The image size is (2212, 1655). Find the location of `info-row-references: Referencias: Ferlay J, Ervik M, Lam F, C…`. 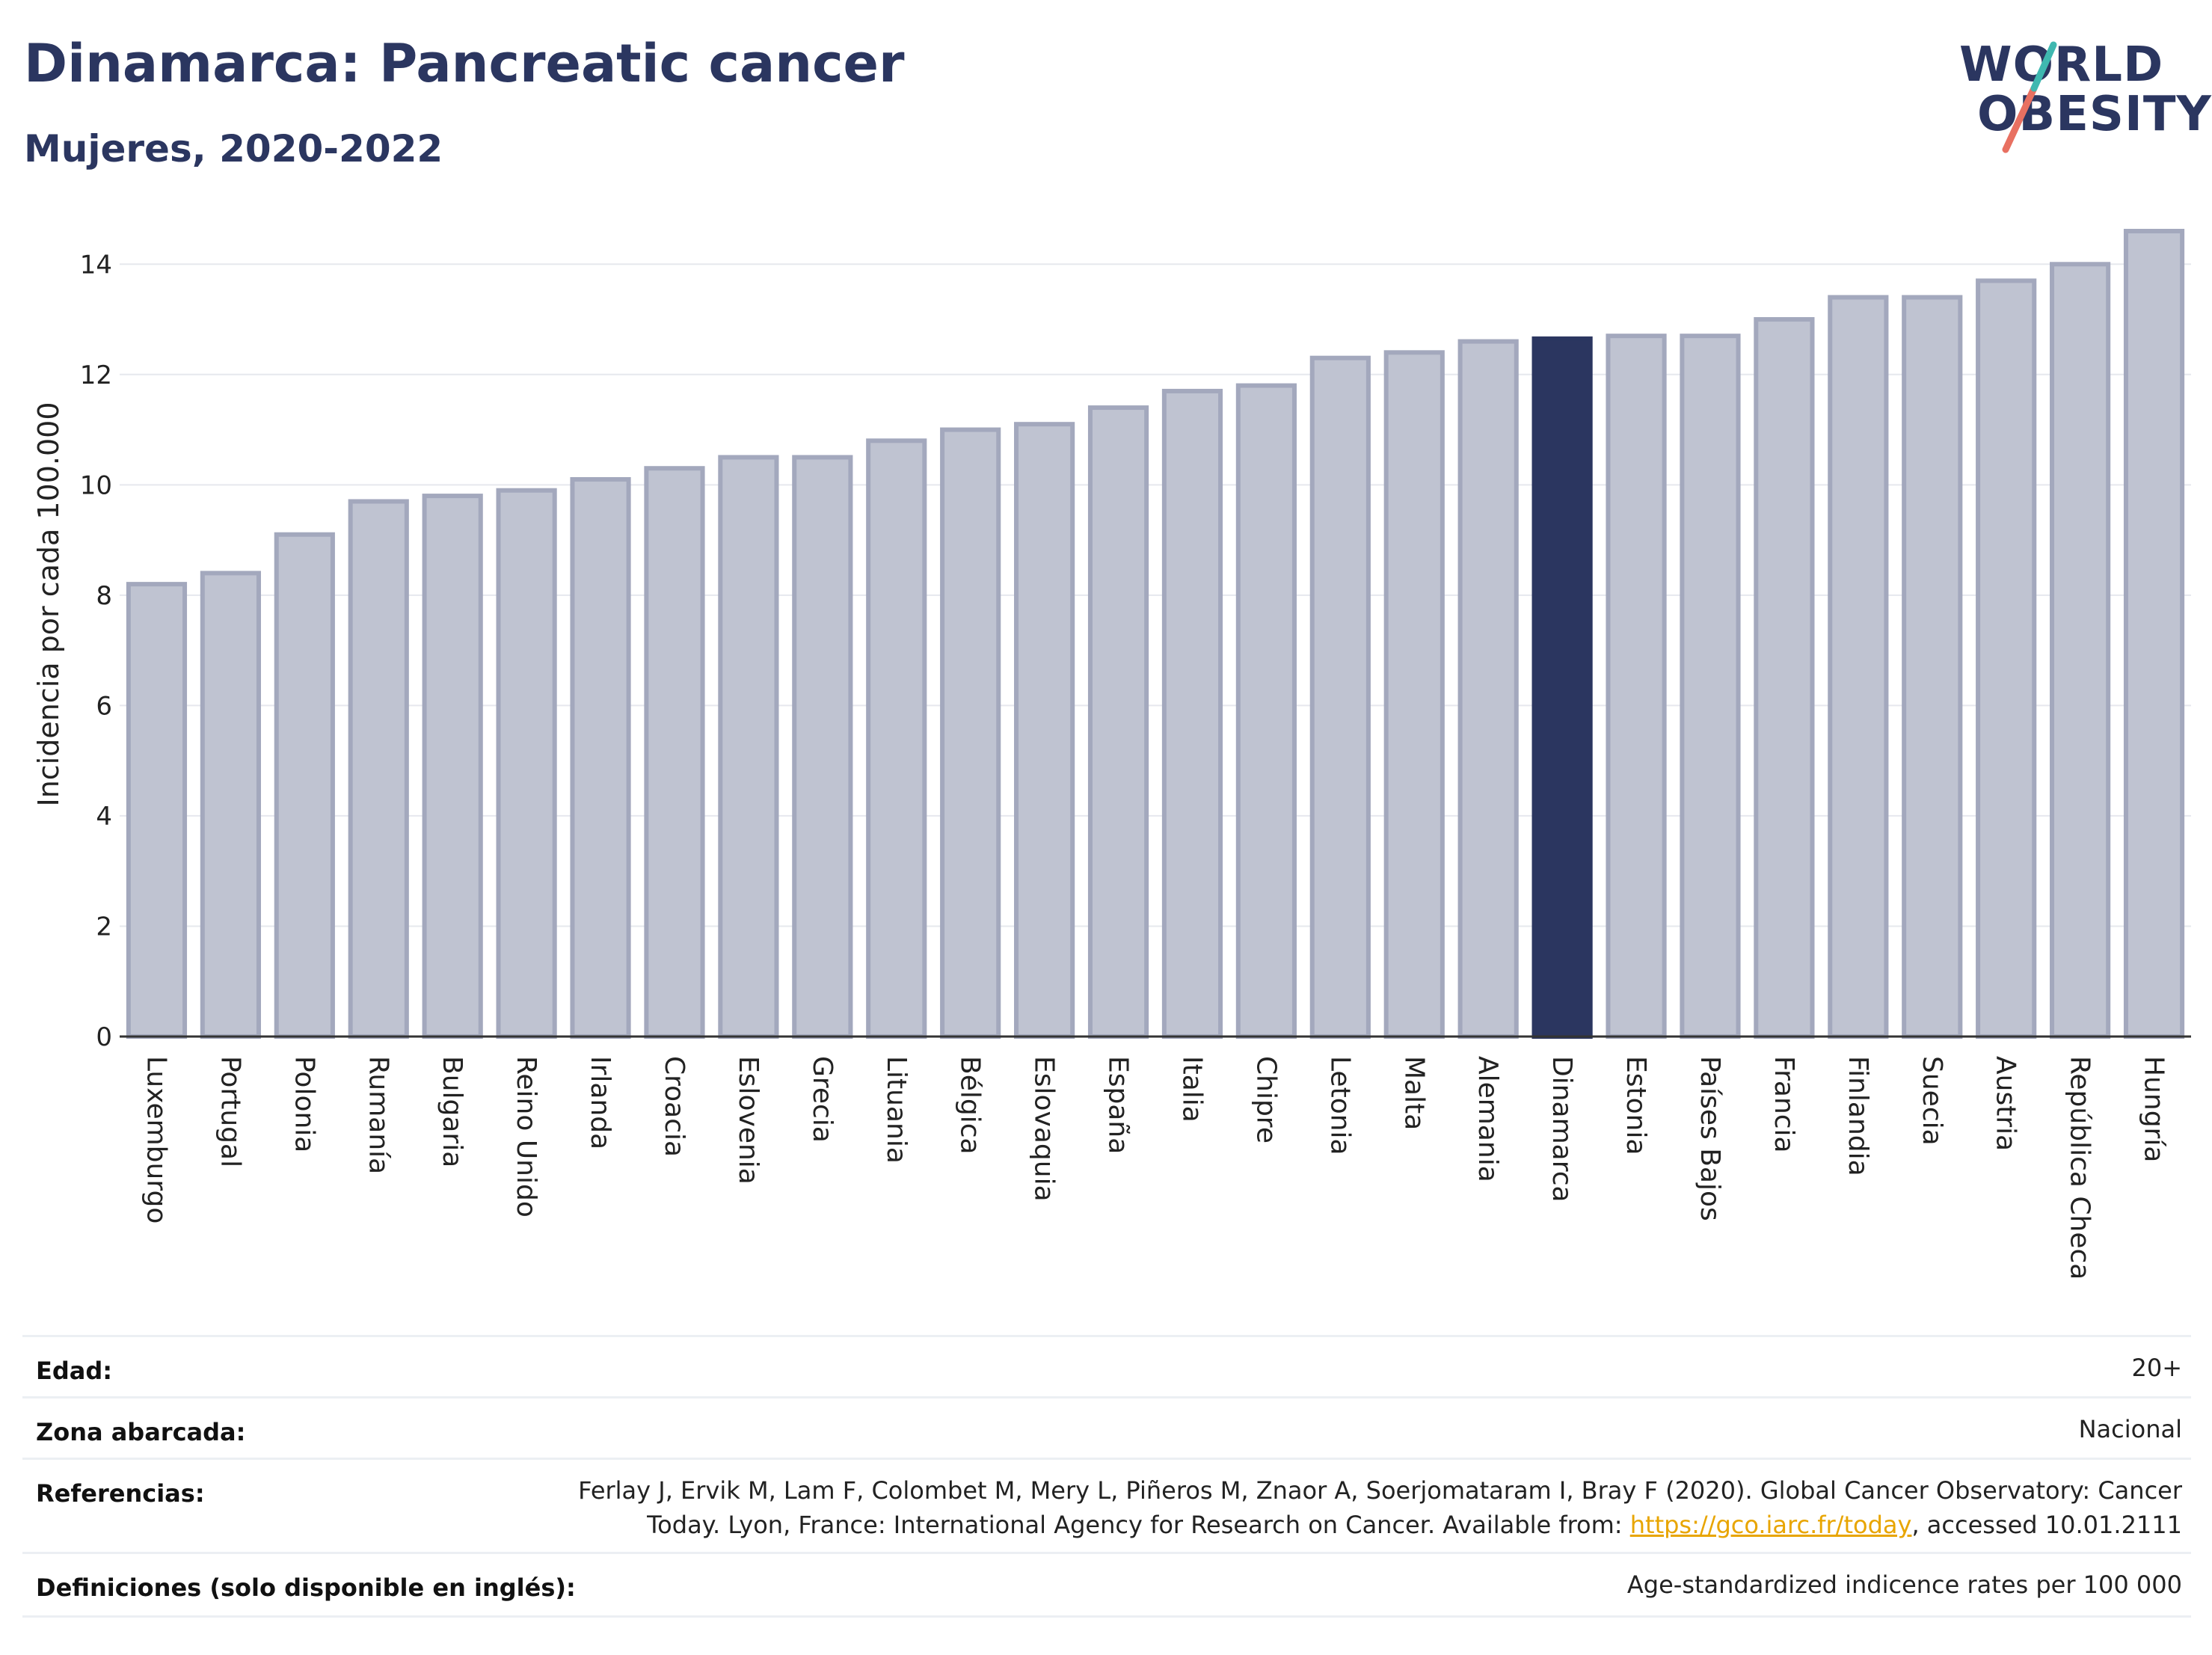

info-row-references: Referencias: Ferlay J, Ervik M, Lam F, C… is located at coordinates (1106, 1506).